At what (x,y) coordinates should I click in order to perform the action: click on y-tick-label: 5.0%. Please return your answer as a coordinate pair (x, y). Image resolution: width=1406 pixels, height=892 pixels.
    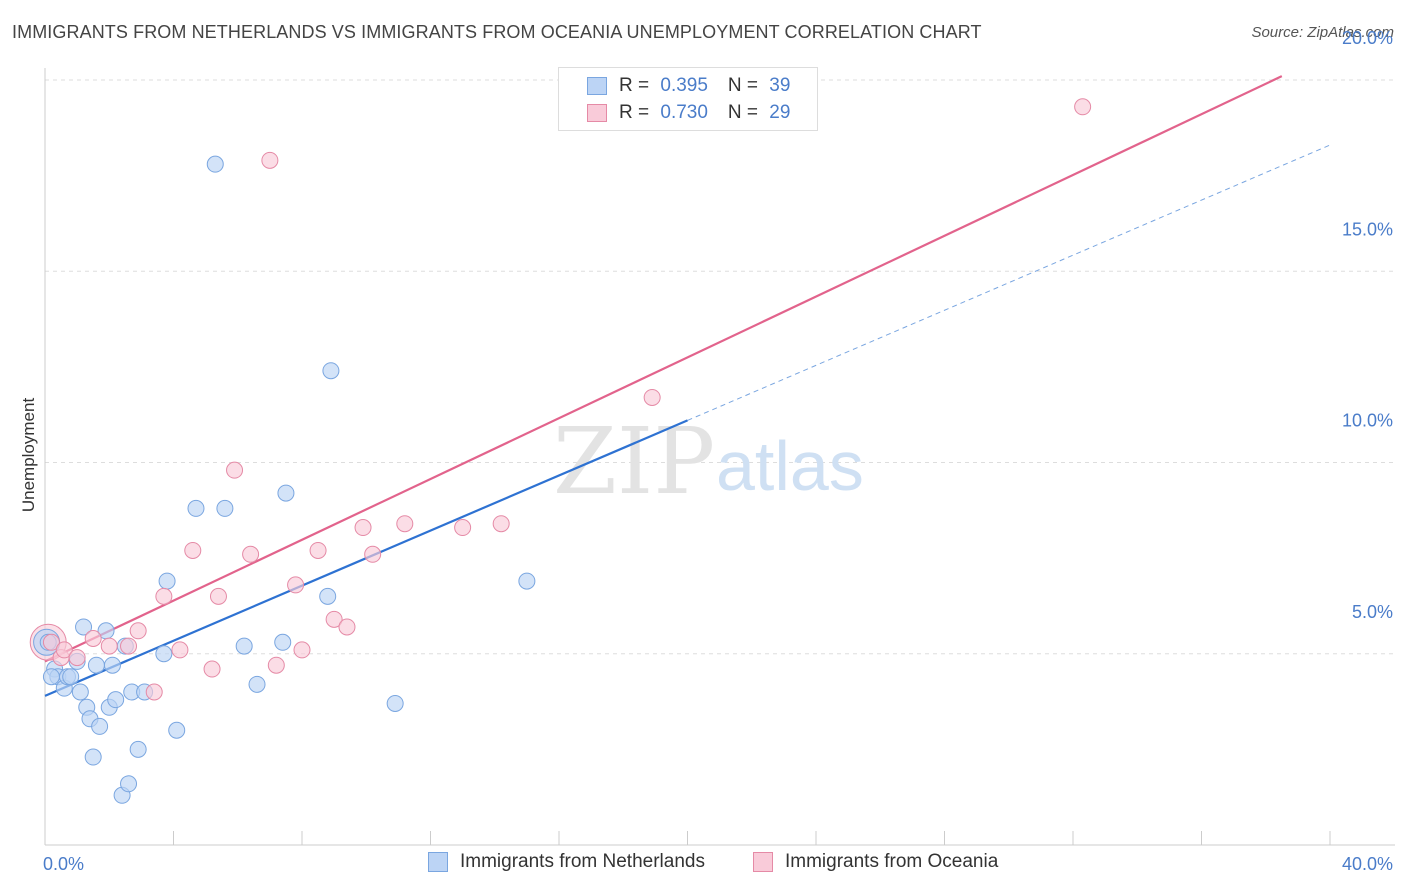
    Looking at the image, I should click on (1372, 612).